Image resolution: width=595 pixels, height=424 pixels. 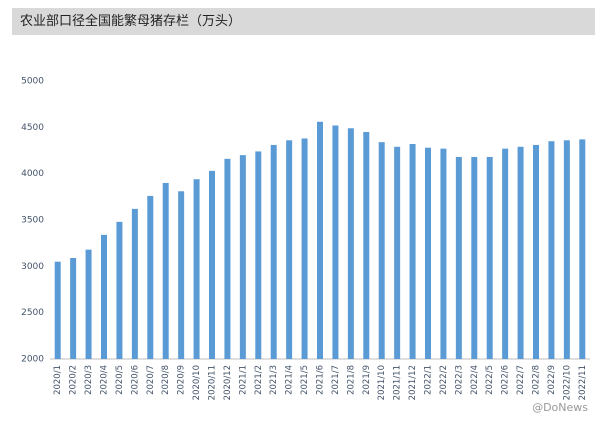 I want to click on y-tick-label: 4000, so click(x=32, y=174).